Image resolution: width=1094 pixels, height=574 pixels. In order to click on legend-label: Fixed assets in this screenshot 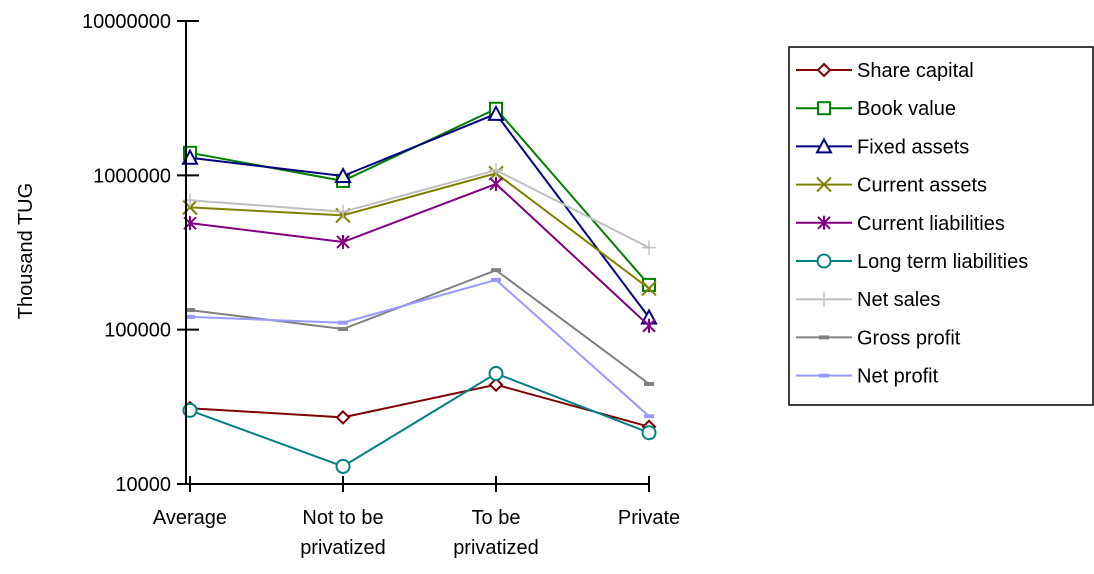, I will do `click(913, 147)`.